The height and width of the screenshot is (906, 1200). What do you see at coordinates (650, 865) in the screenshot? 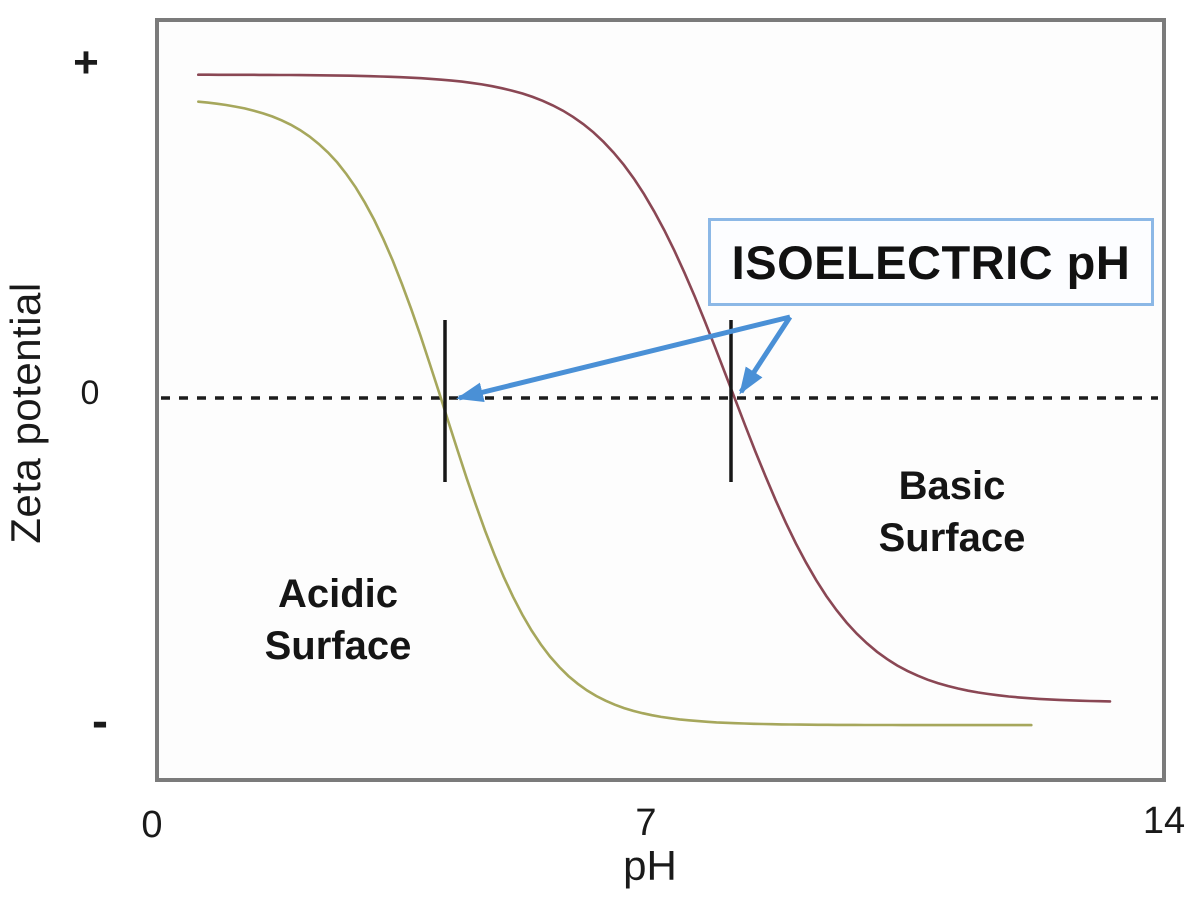
I see `x-axis-label: pH` at bounding box center [650, 865].